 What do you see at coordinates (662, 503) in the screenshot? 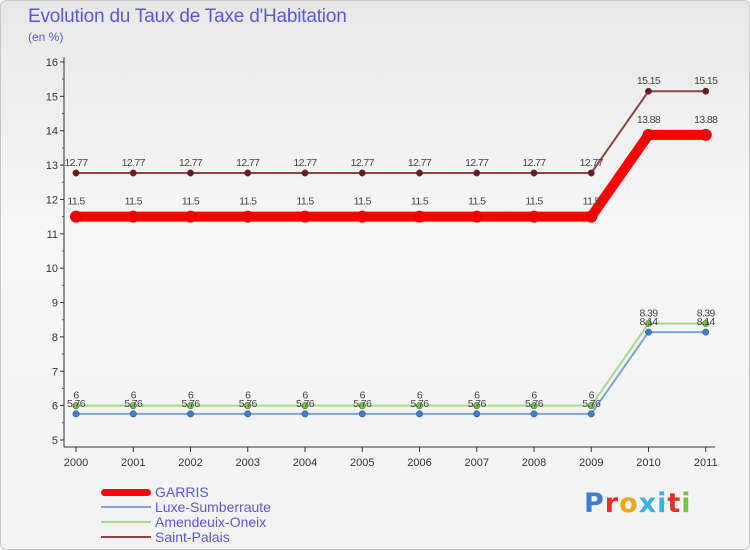
I see `logo-letter: i` at bounding box center [662, 503].